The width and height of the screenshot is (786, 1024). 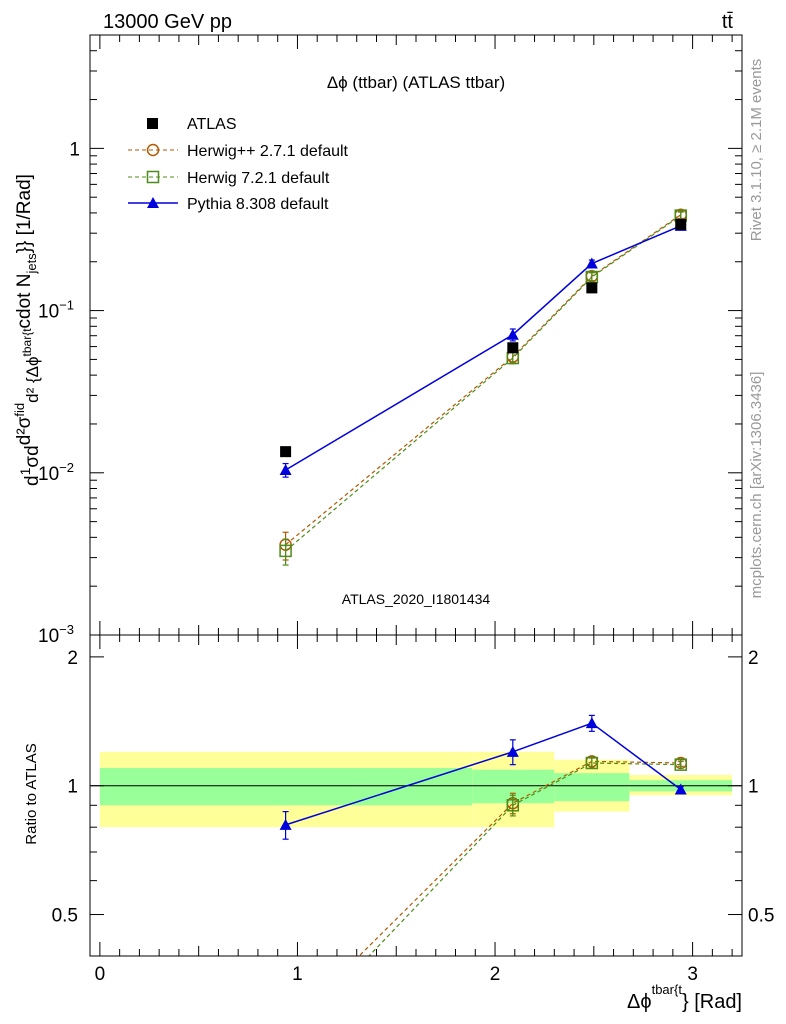 What do you see at coordinates (483, 774) in the screenshot?
I see `ratio-pythia-8-308-default-line` at bounding box center [483, 774].